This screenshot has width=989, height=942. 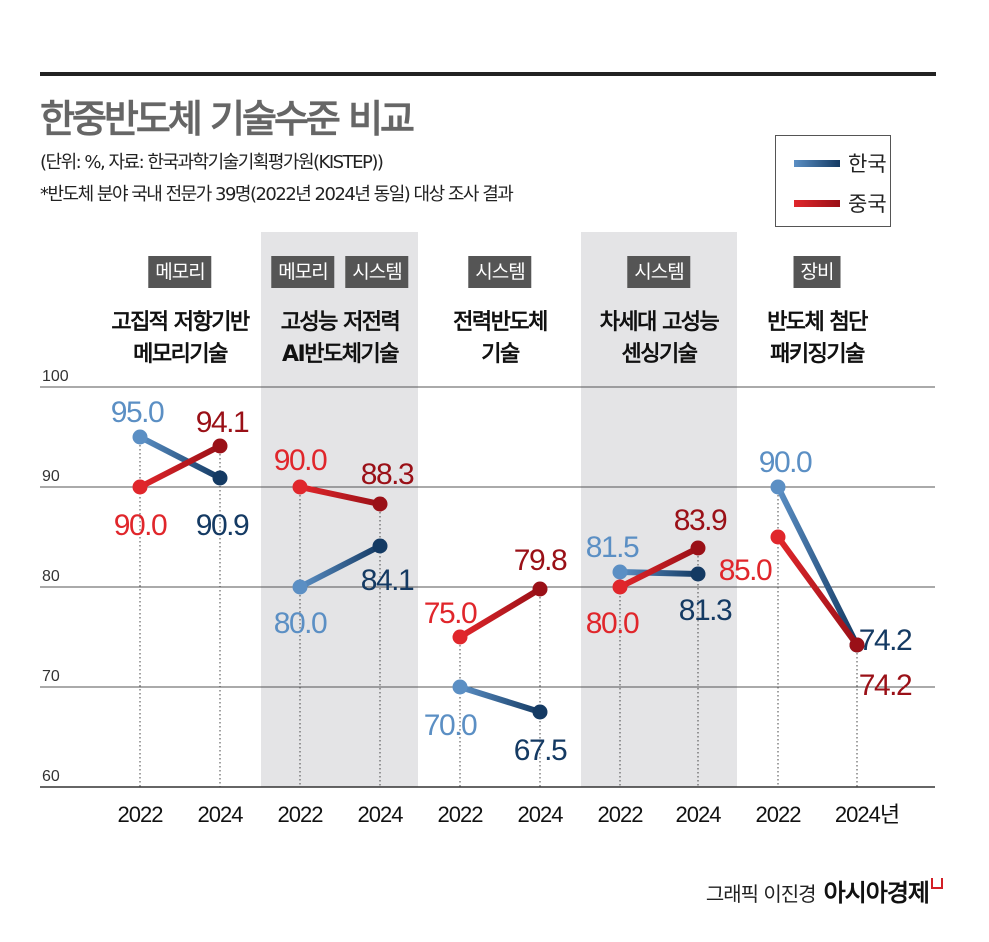 What do you see at coordinates (659, 354) in the screenshot?
I see `category-title-line: 센싱기술` at bounding box center [659, 354].